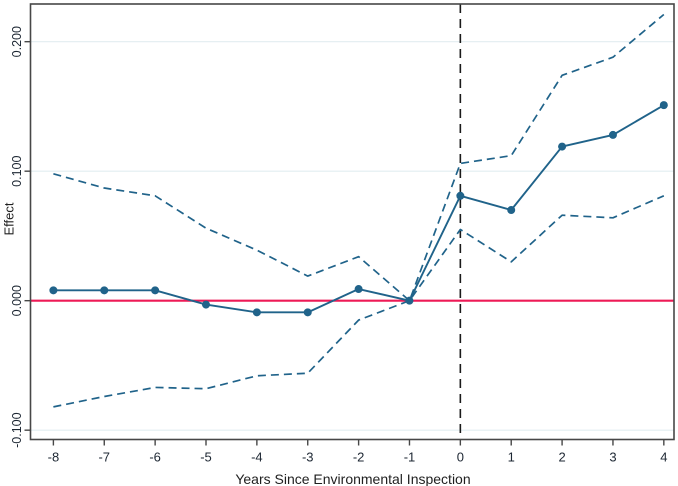  Describe the element at coordinates (17, 429) in the screenshot. I see `y-tick-label: -0.100` at that location.